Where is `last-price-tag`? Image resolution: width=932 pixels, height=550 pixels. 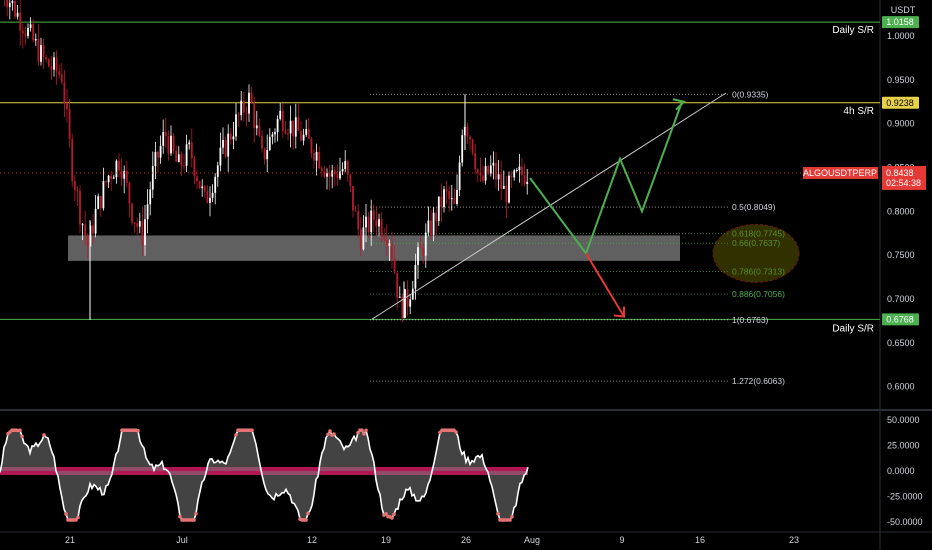
last-price-tag is located at coordinates (904, 177).